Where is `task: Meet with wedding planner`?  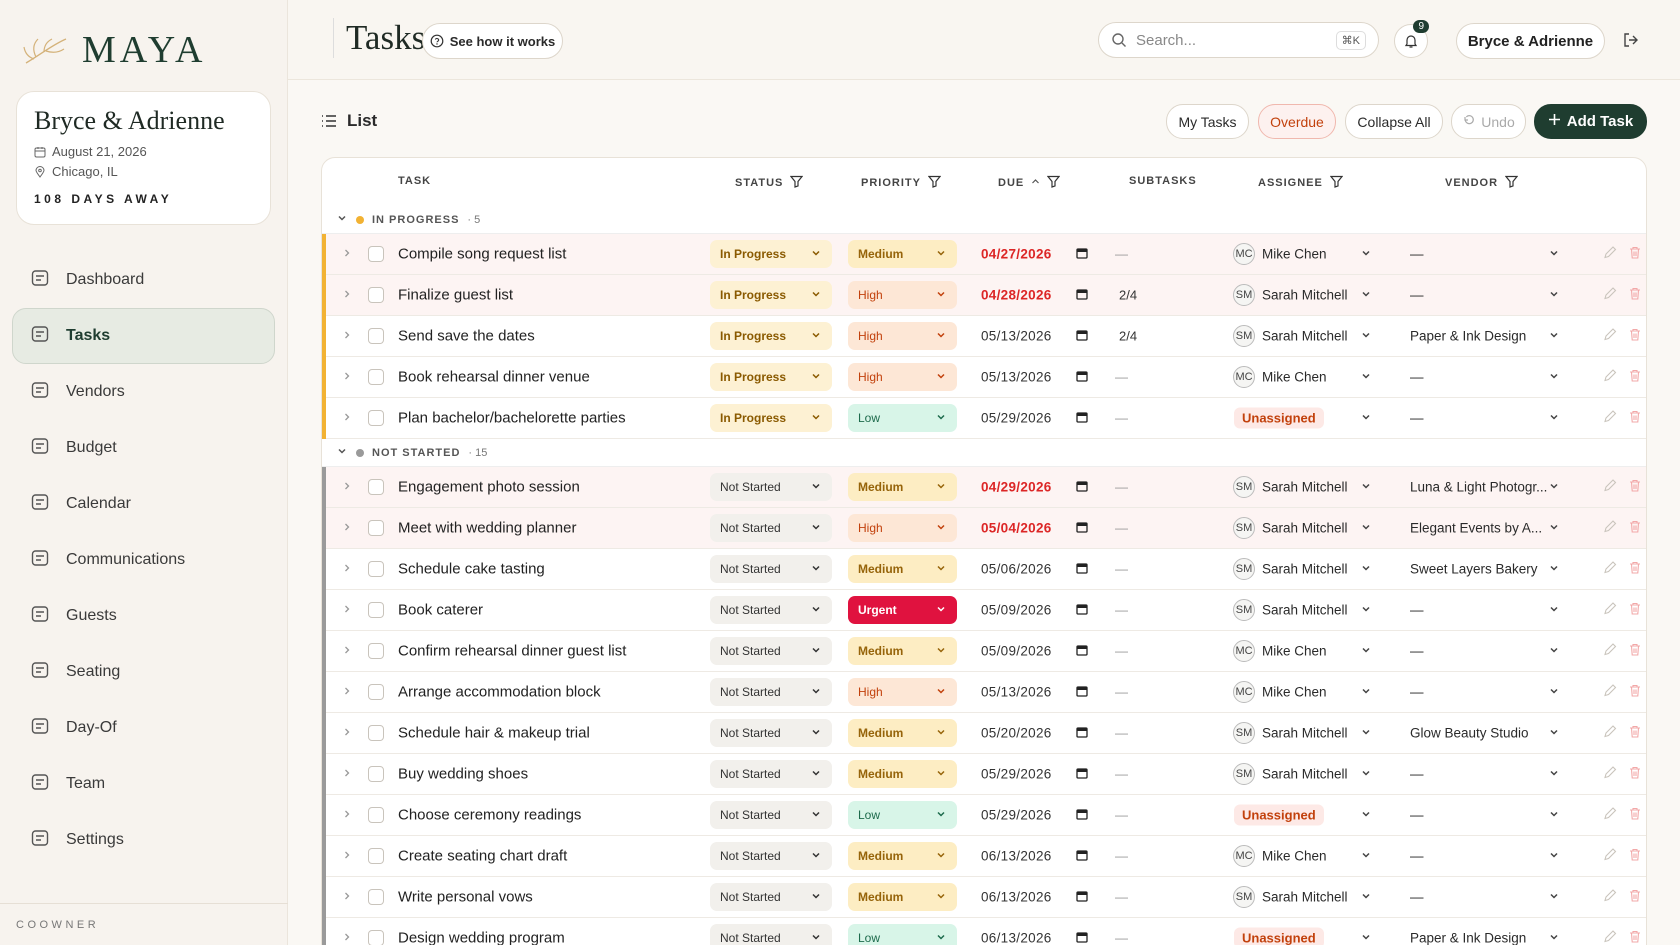
task: Meet with wedding planner is located at coordinates (487, 528).